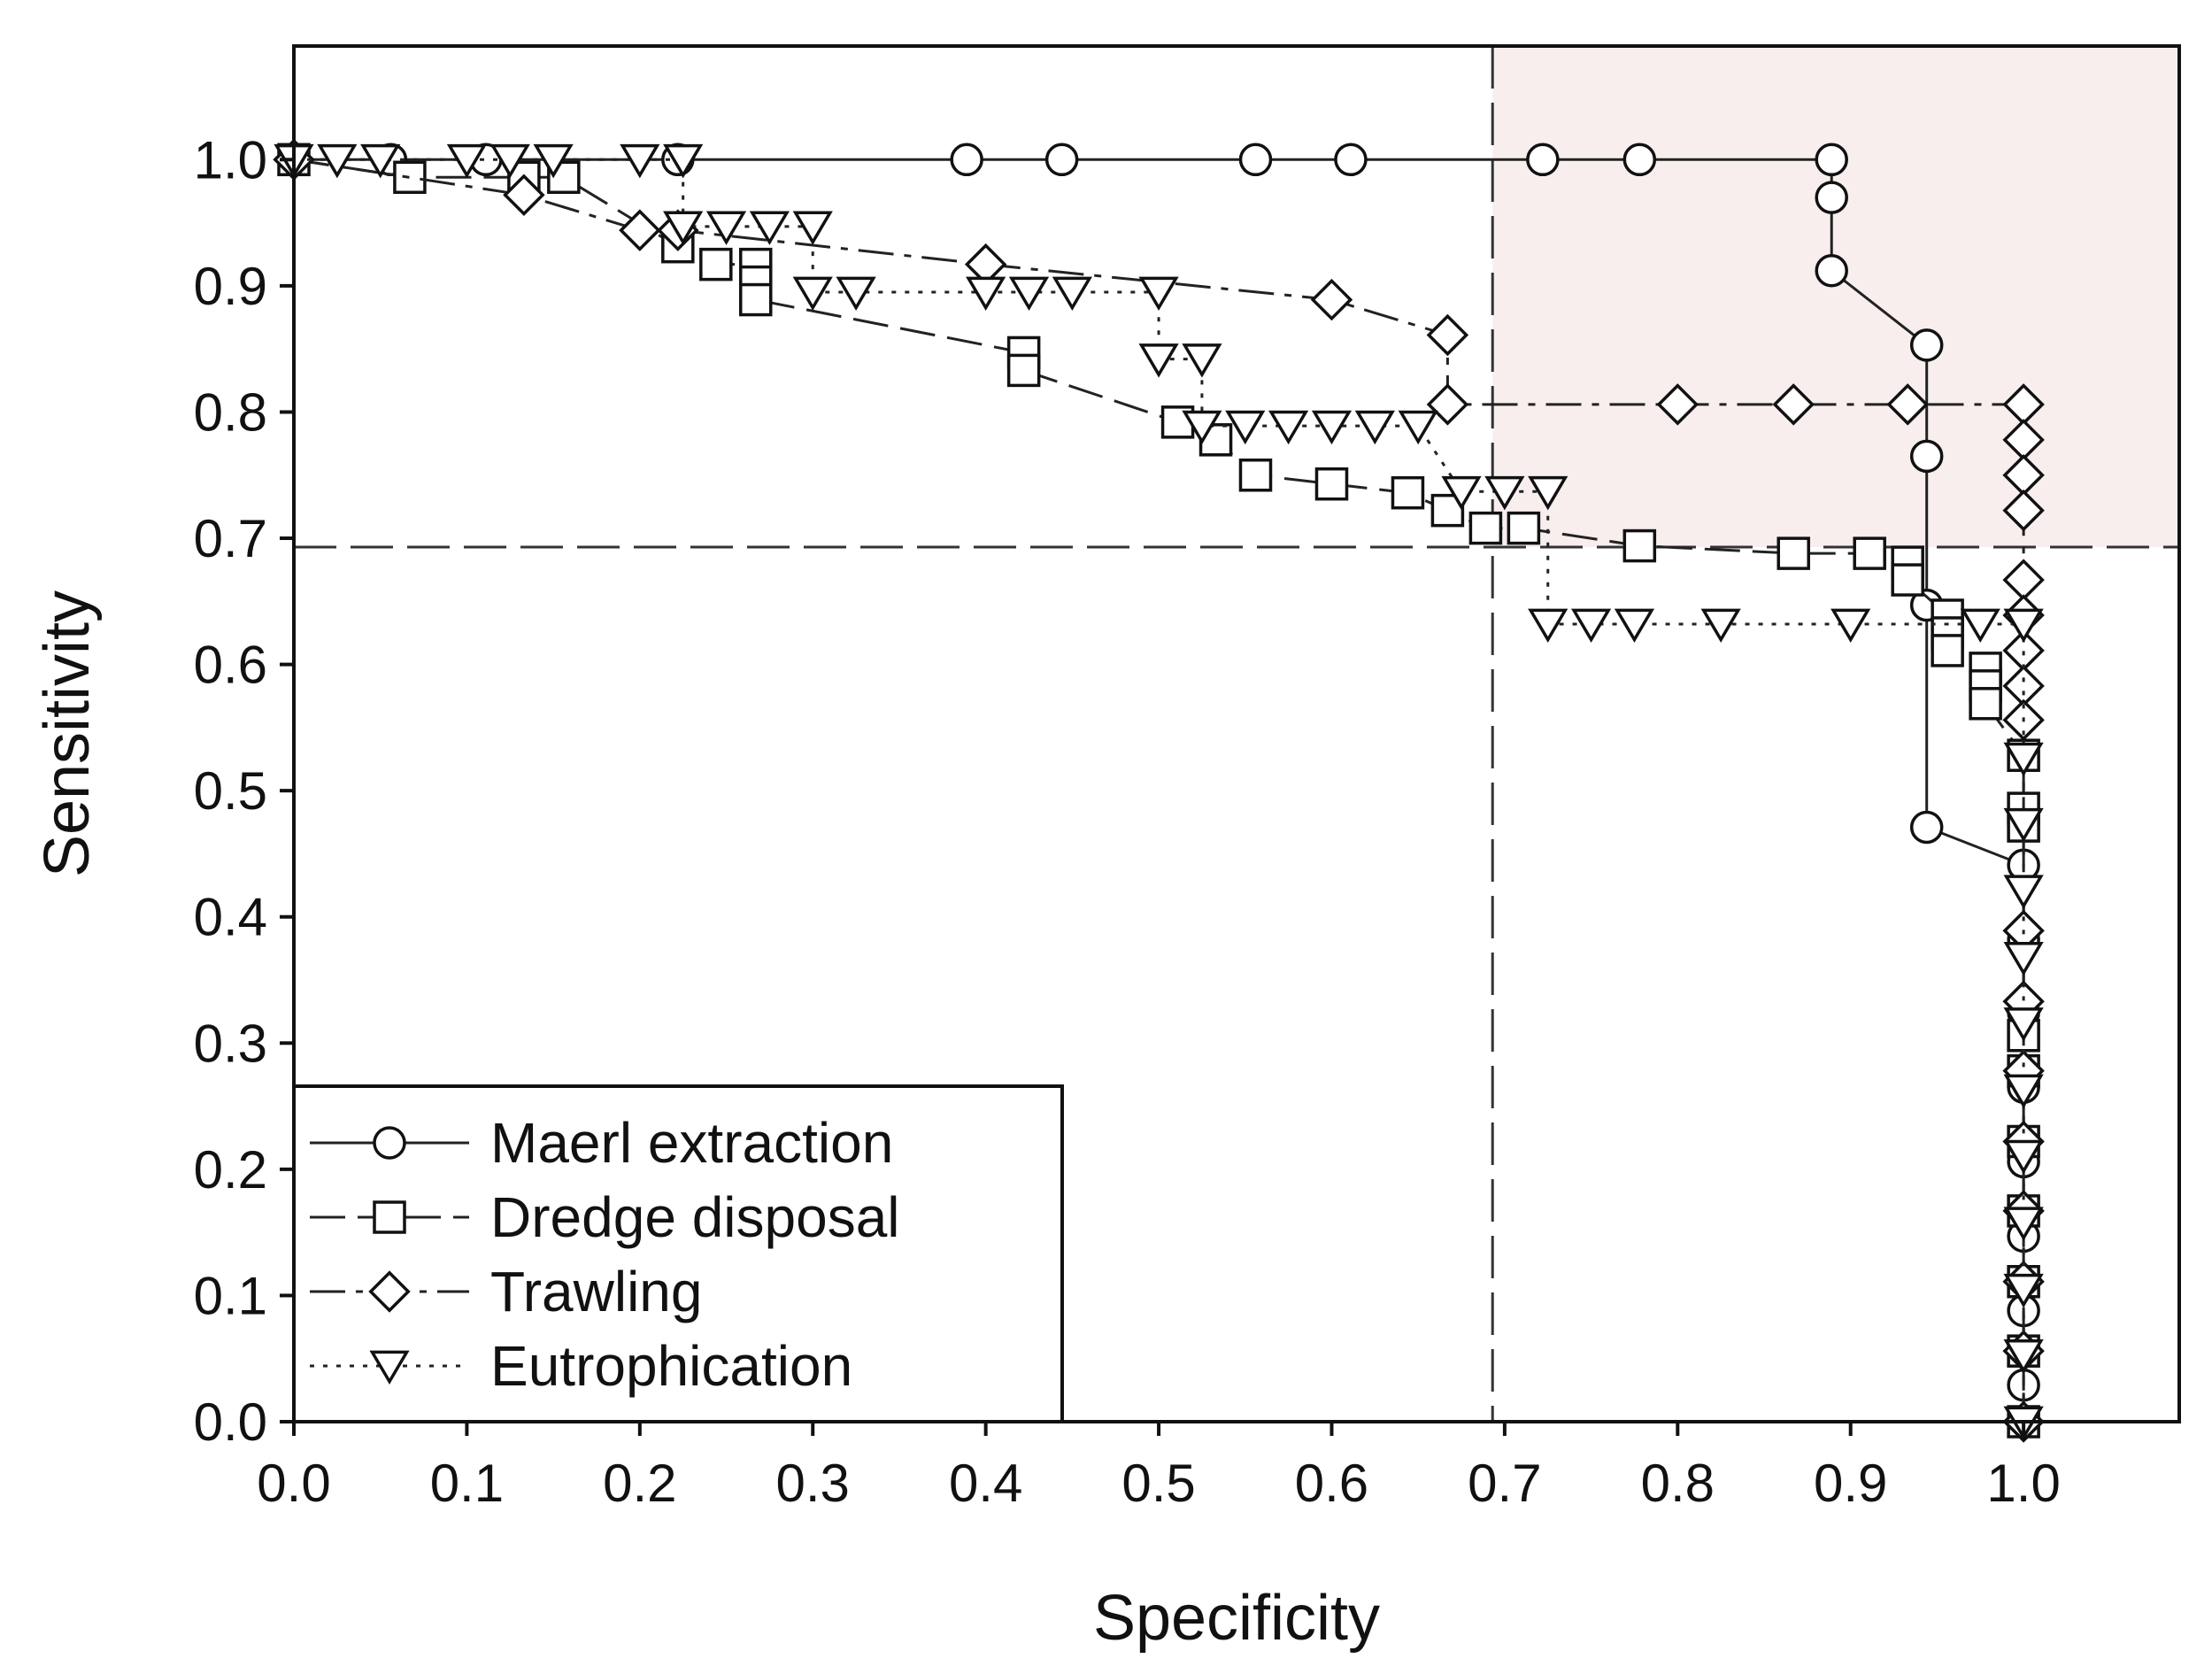  I want to click on x-tick-label: 0.3, so click(813, 1483).